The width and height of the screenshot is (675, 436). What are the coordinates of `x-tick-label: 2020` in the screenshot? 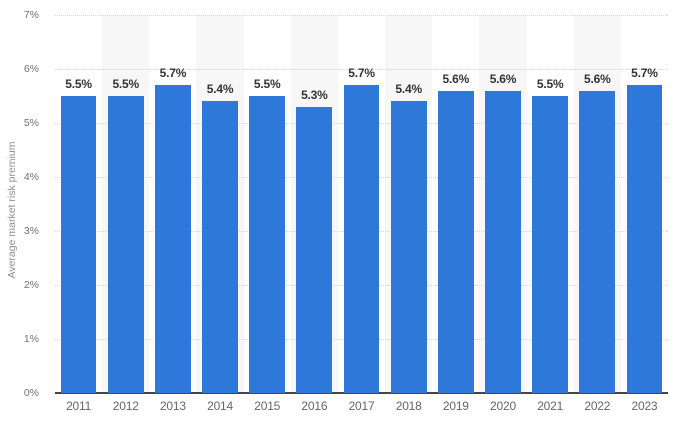 It's located at (503, 406).